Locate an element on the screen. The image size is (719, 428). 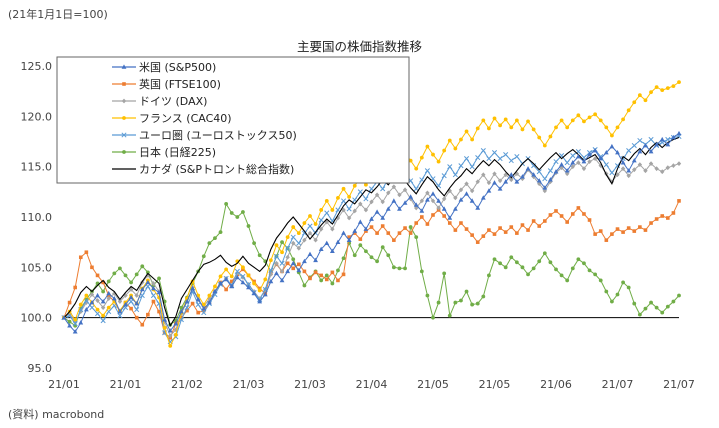
legend-label: 日本 (日経225) is located at coordinates (177, 152).